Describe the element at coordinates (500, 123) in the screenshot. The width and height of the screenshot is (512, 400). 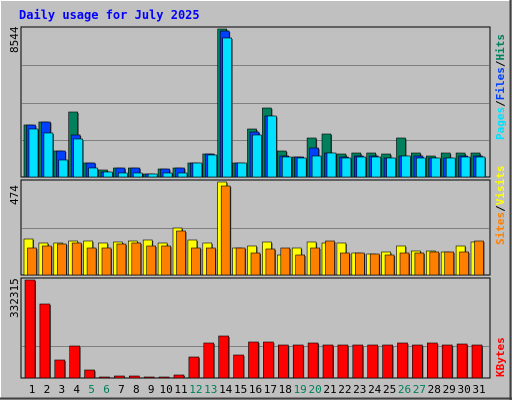
I see `legend-entry: Pages` at that location.